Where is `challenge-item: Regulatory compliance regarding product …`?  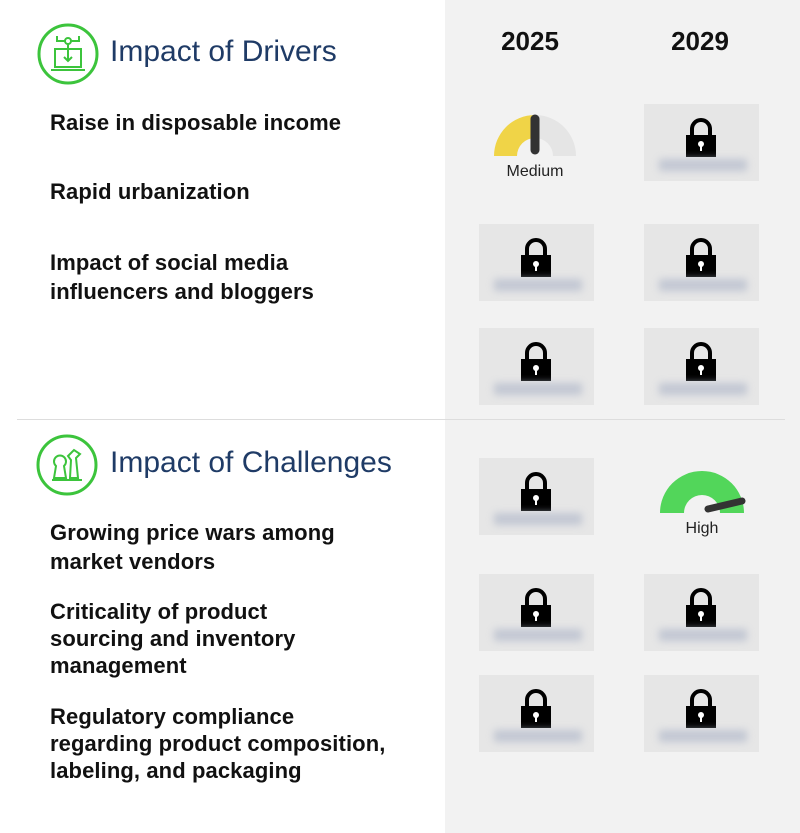
challenge-item: Regulatory compliance regarding product … is located at coordinates (218, 743).